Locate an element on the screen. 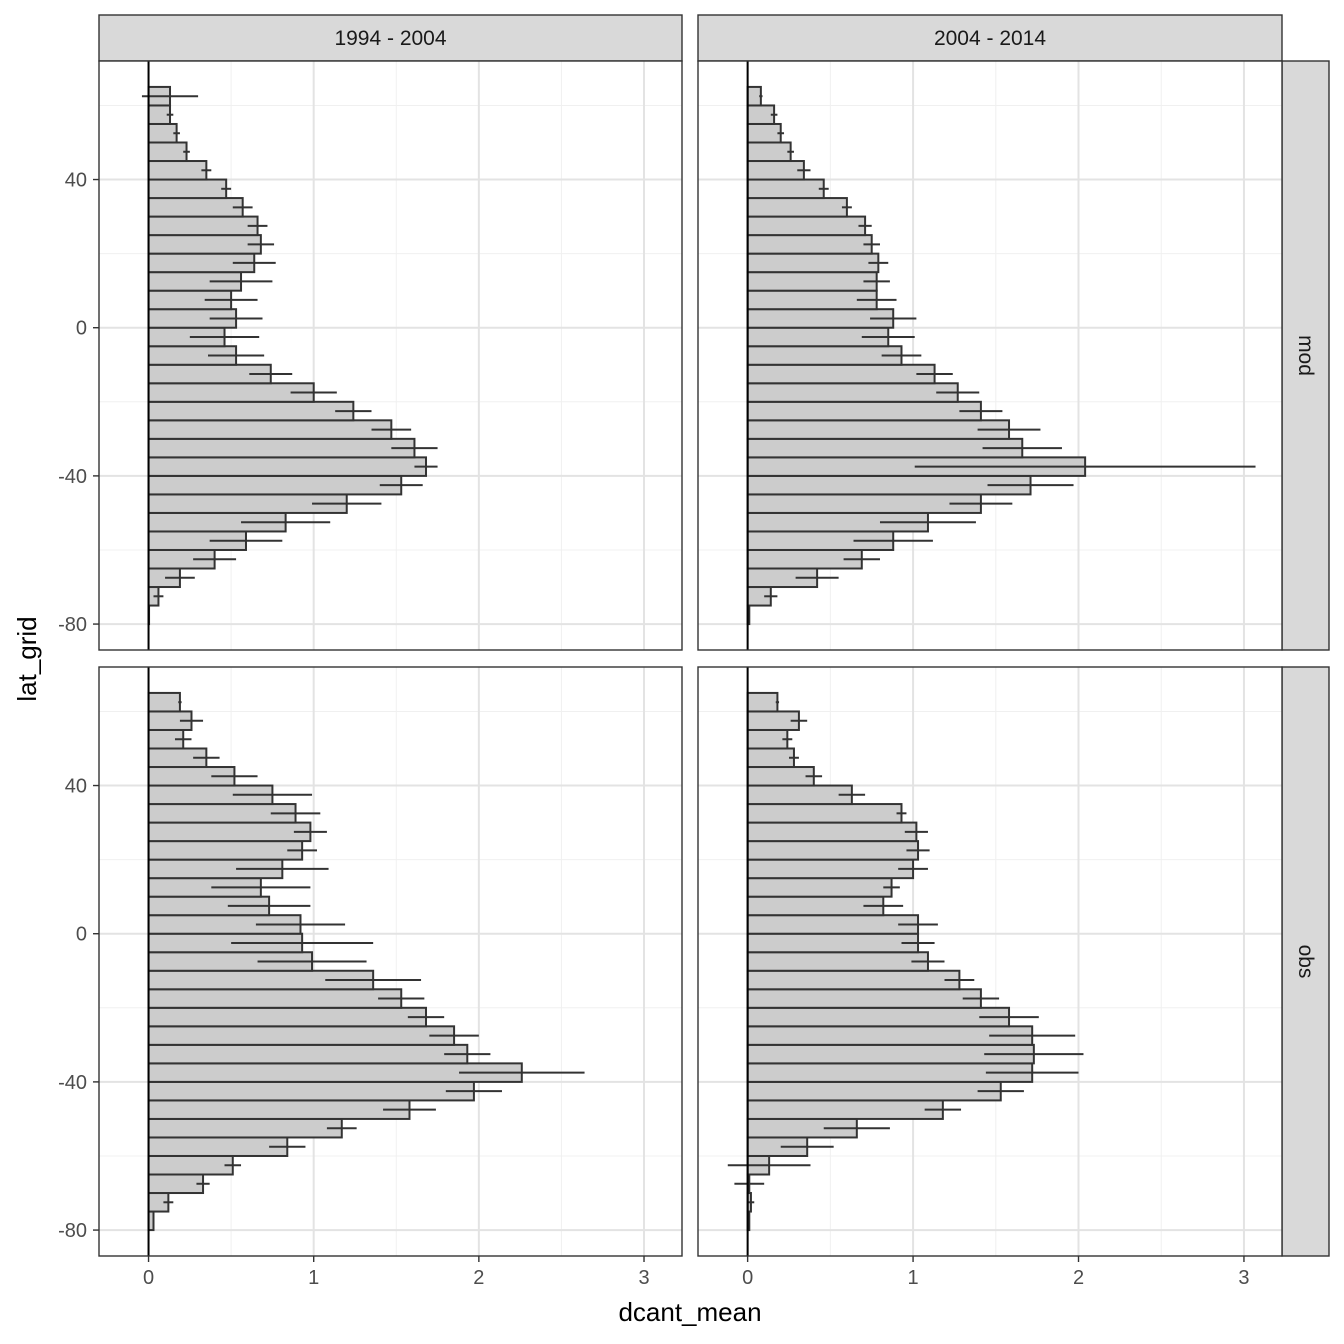 This screenshot has height=1344, width=1344. facet-strip-label: mod is located at coordinates (1305, 355).